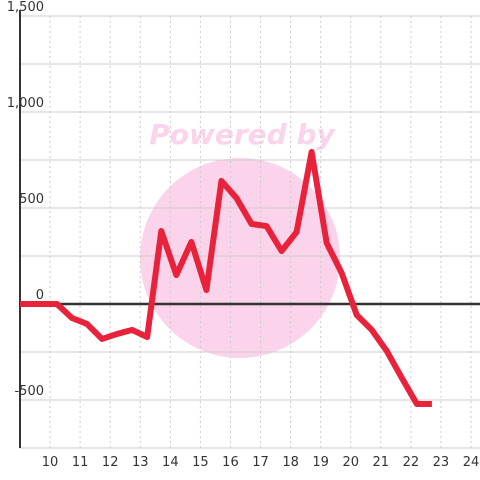 The height and width of the screenshot is (480, 480). Describe the element at coordinates (140, 462) in the screenshot. I see `x-tick-label: 13` at that location.